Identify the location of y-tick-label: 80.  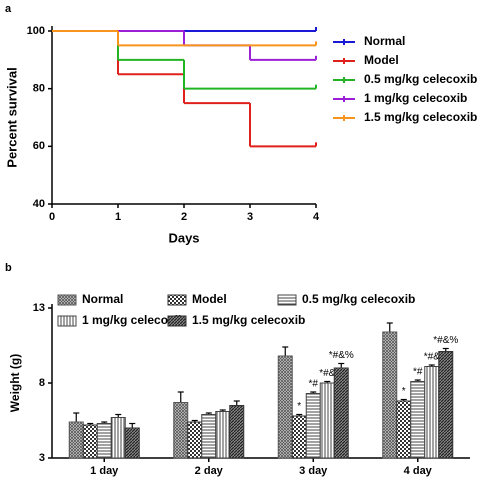
(39, 89).